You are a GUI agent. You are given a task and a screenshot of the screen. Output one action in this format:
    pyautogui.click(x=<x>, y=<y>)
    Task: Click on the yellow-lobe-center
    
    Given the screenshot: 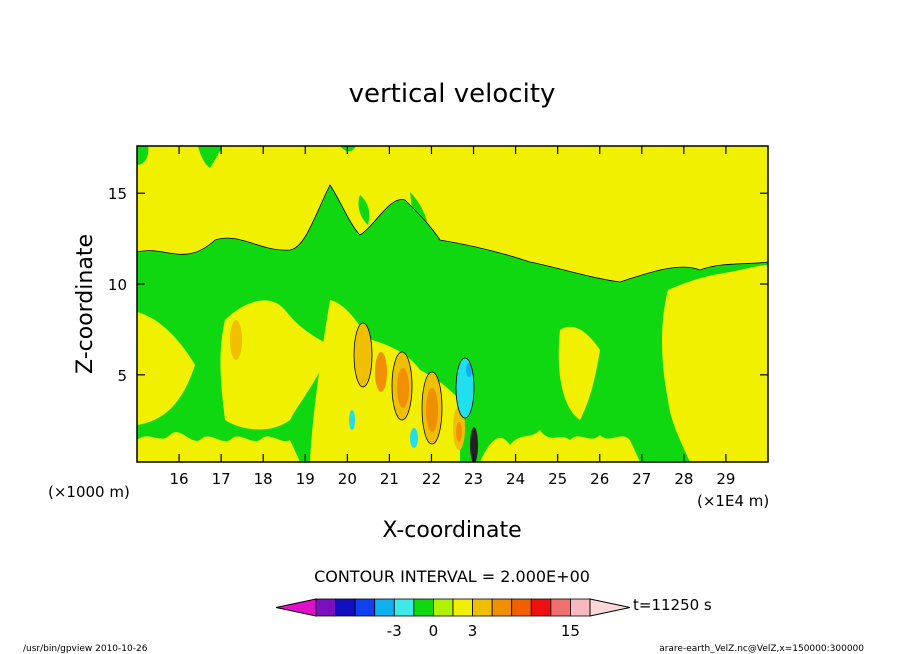 What is the action you would take?
    pyautogui.click(x=275, y=365)
    